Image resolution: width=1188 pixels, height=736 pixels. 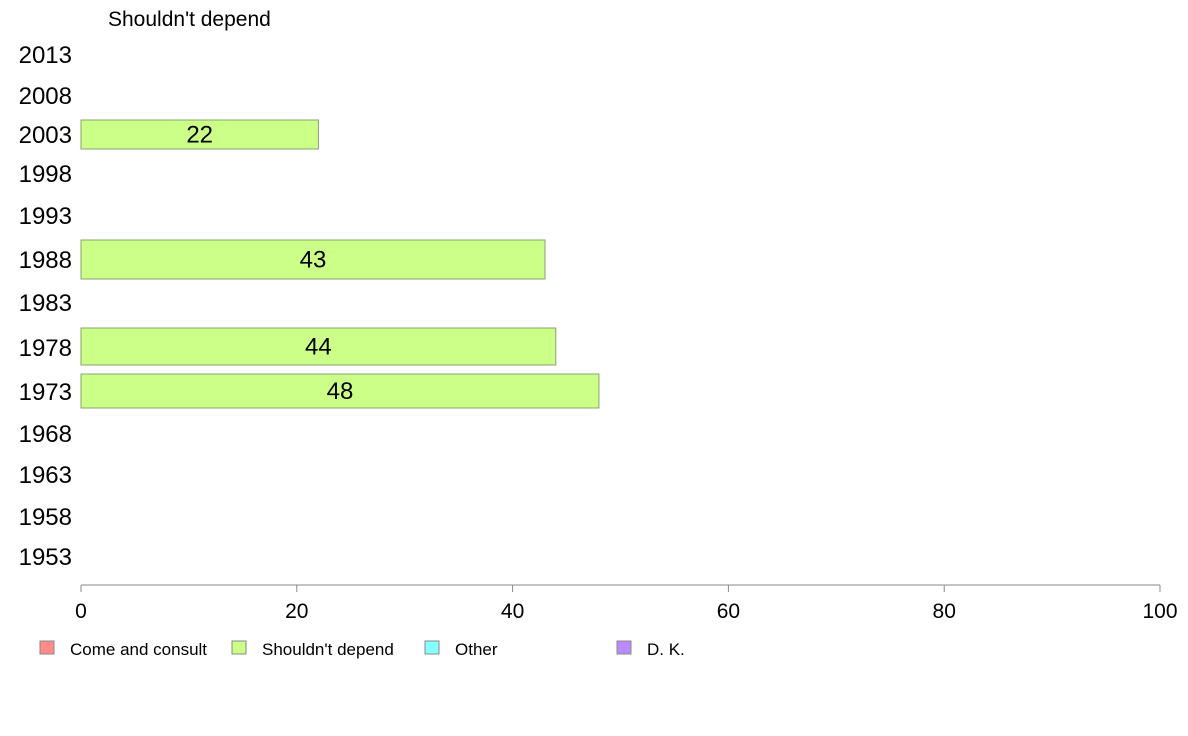 I want to click on y-tick-label: 1993, so click(x=45, y=216).